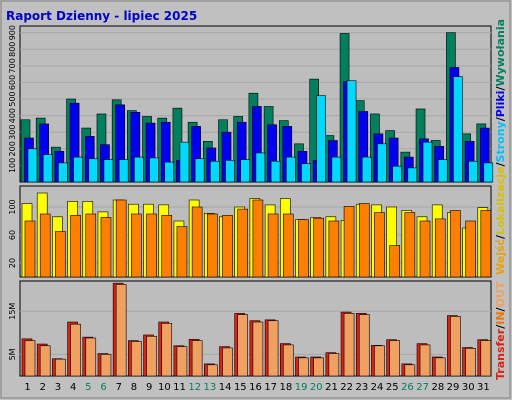 This screenshot has width=512, height=400. What do you see at coordinates (453, 387) in the screenshot?
I see `x-tick-label: 29` at bounding box center [453, 387].